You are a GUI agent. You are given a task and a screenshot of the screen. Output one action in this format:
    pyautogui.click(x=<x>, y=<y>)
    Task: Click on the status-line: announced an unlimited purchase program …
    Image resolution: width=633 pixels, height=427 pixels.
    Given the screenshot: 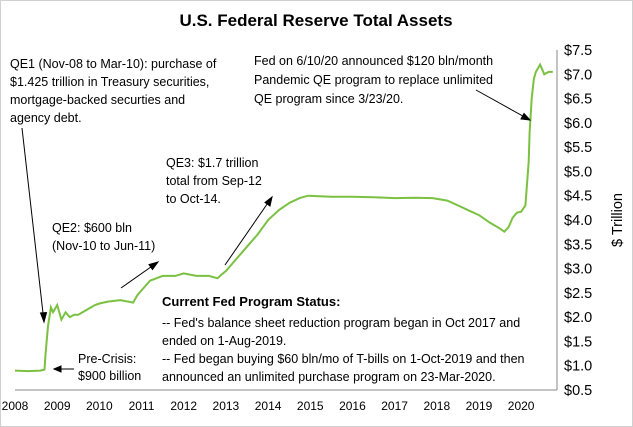 What is the action you would take?
    pyautogui.click(x=329, y=377)
    